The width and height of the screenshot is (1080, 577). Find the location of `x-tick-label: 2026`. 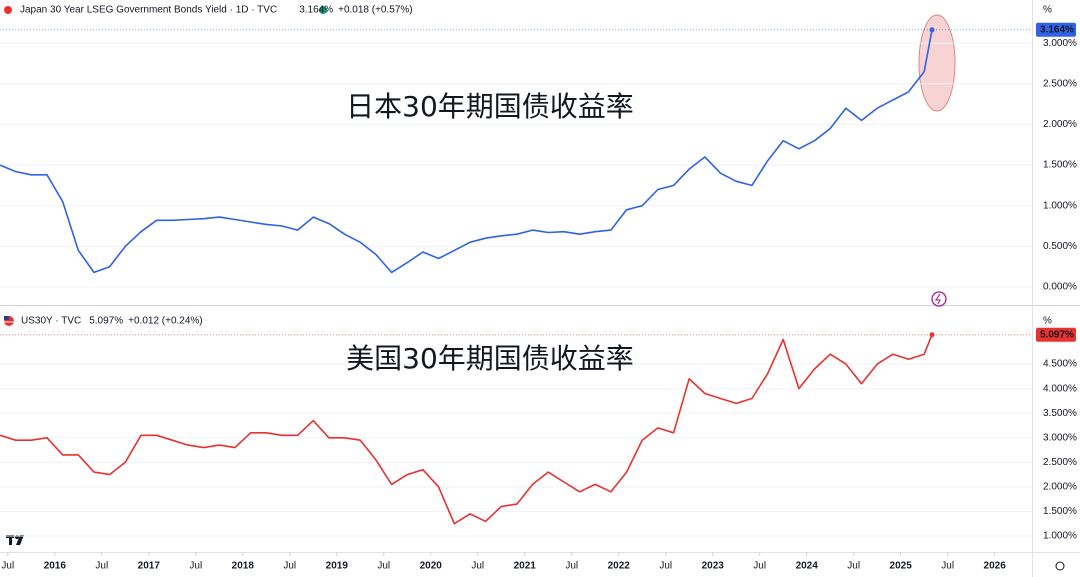

x-tick-label: 2026 is located at coordinates (995, 566).